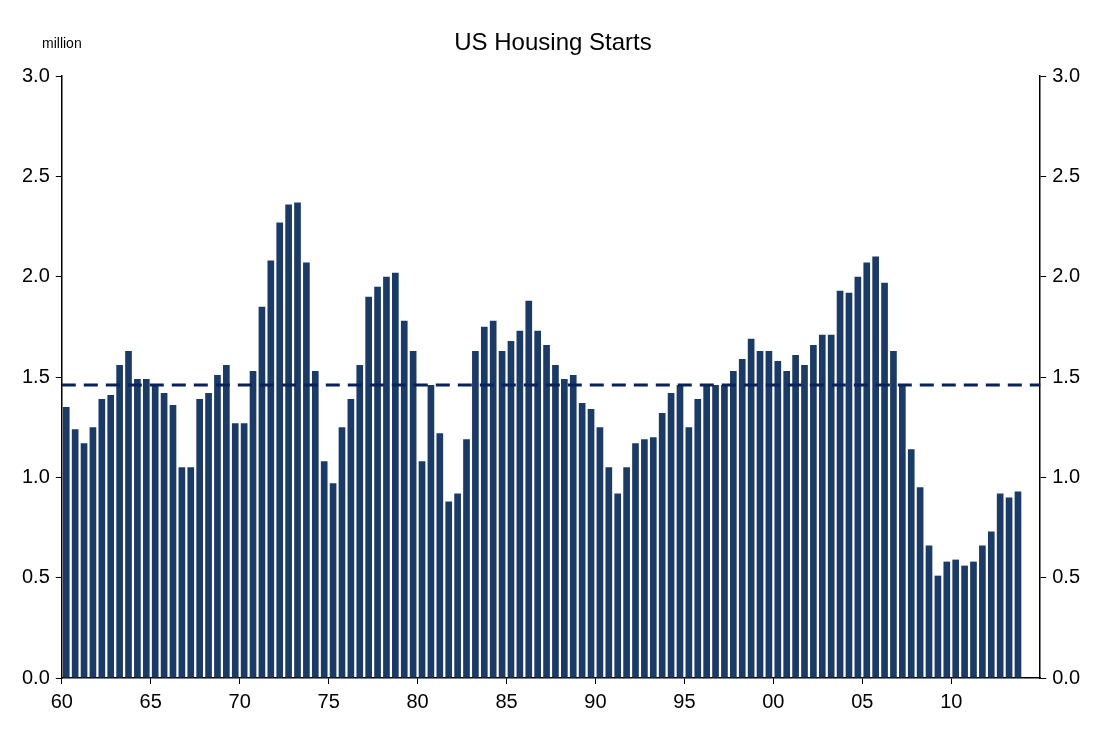  Describe the element at coordinates (684, 700) in the screenshot. I see `x-tick-label: 95` at that location.